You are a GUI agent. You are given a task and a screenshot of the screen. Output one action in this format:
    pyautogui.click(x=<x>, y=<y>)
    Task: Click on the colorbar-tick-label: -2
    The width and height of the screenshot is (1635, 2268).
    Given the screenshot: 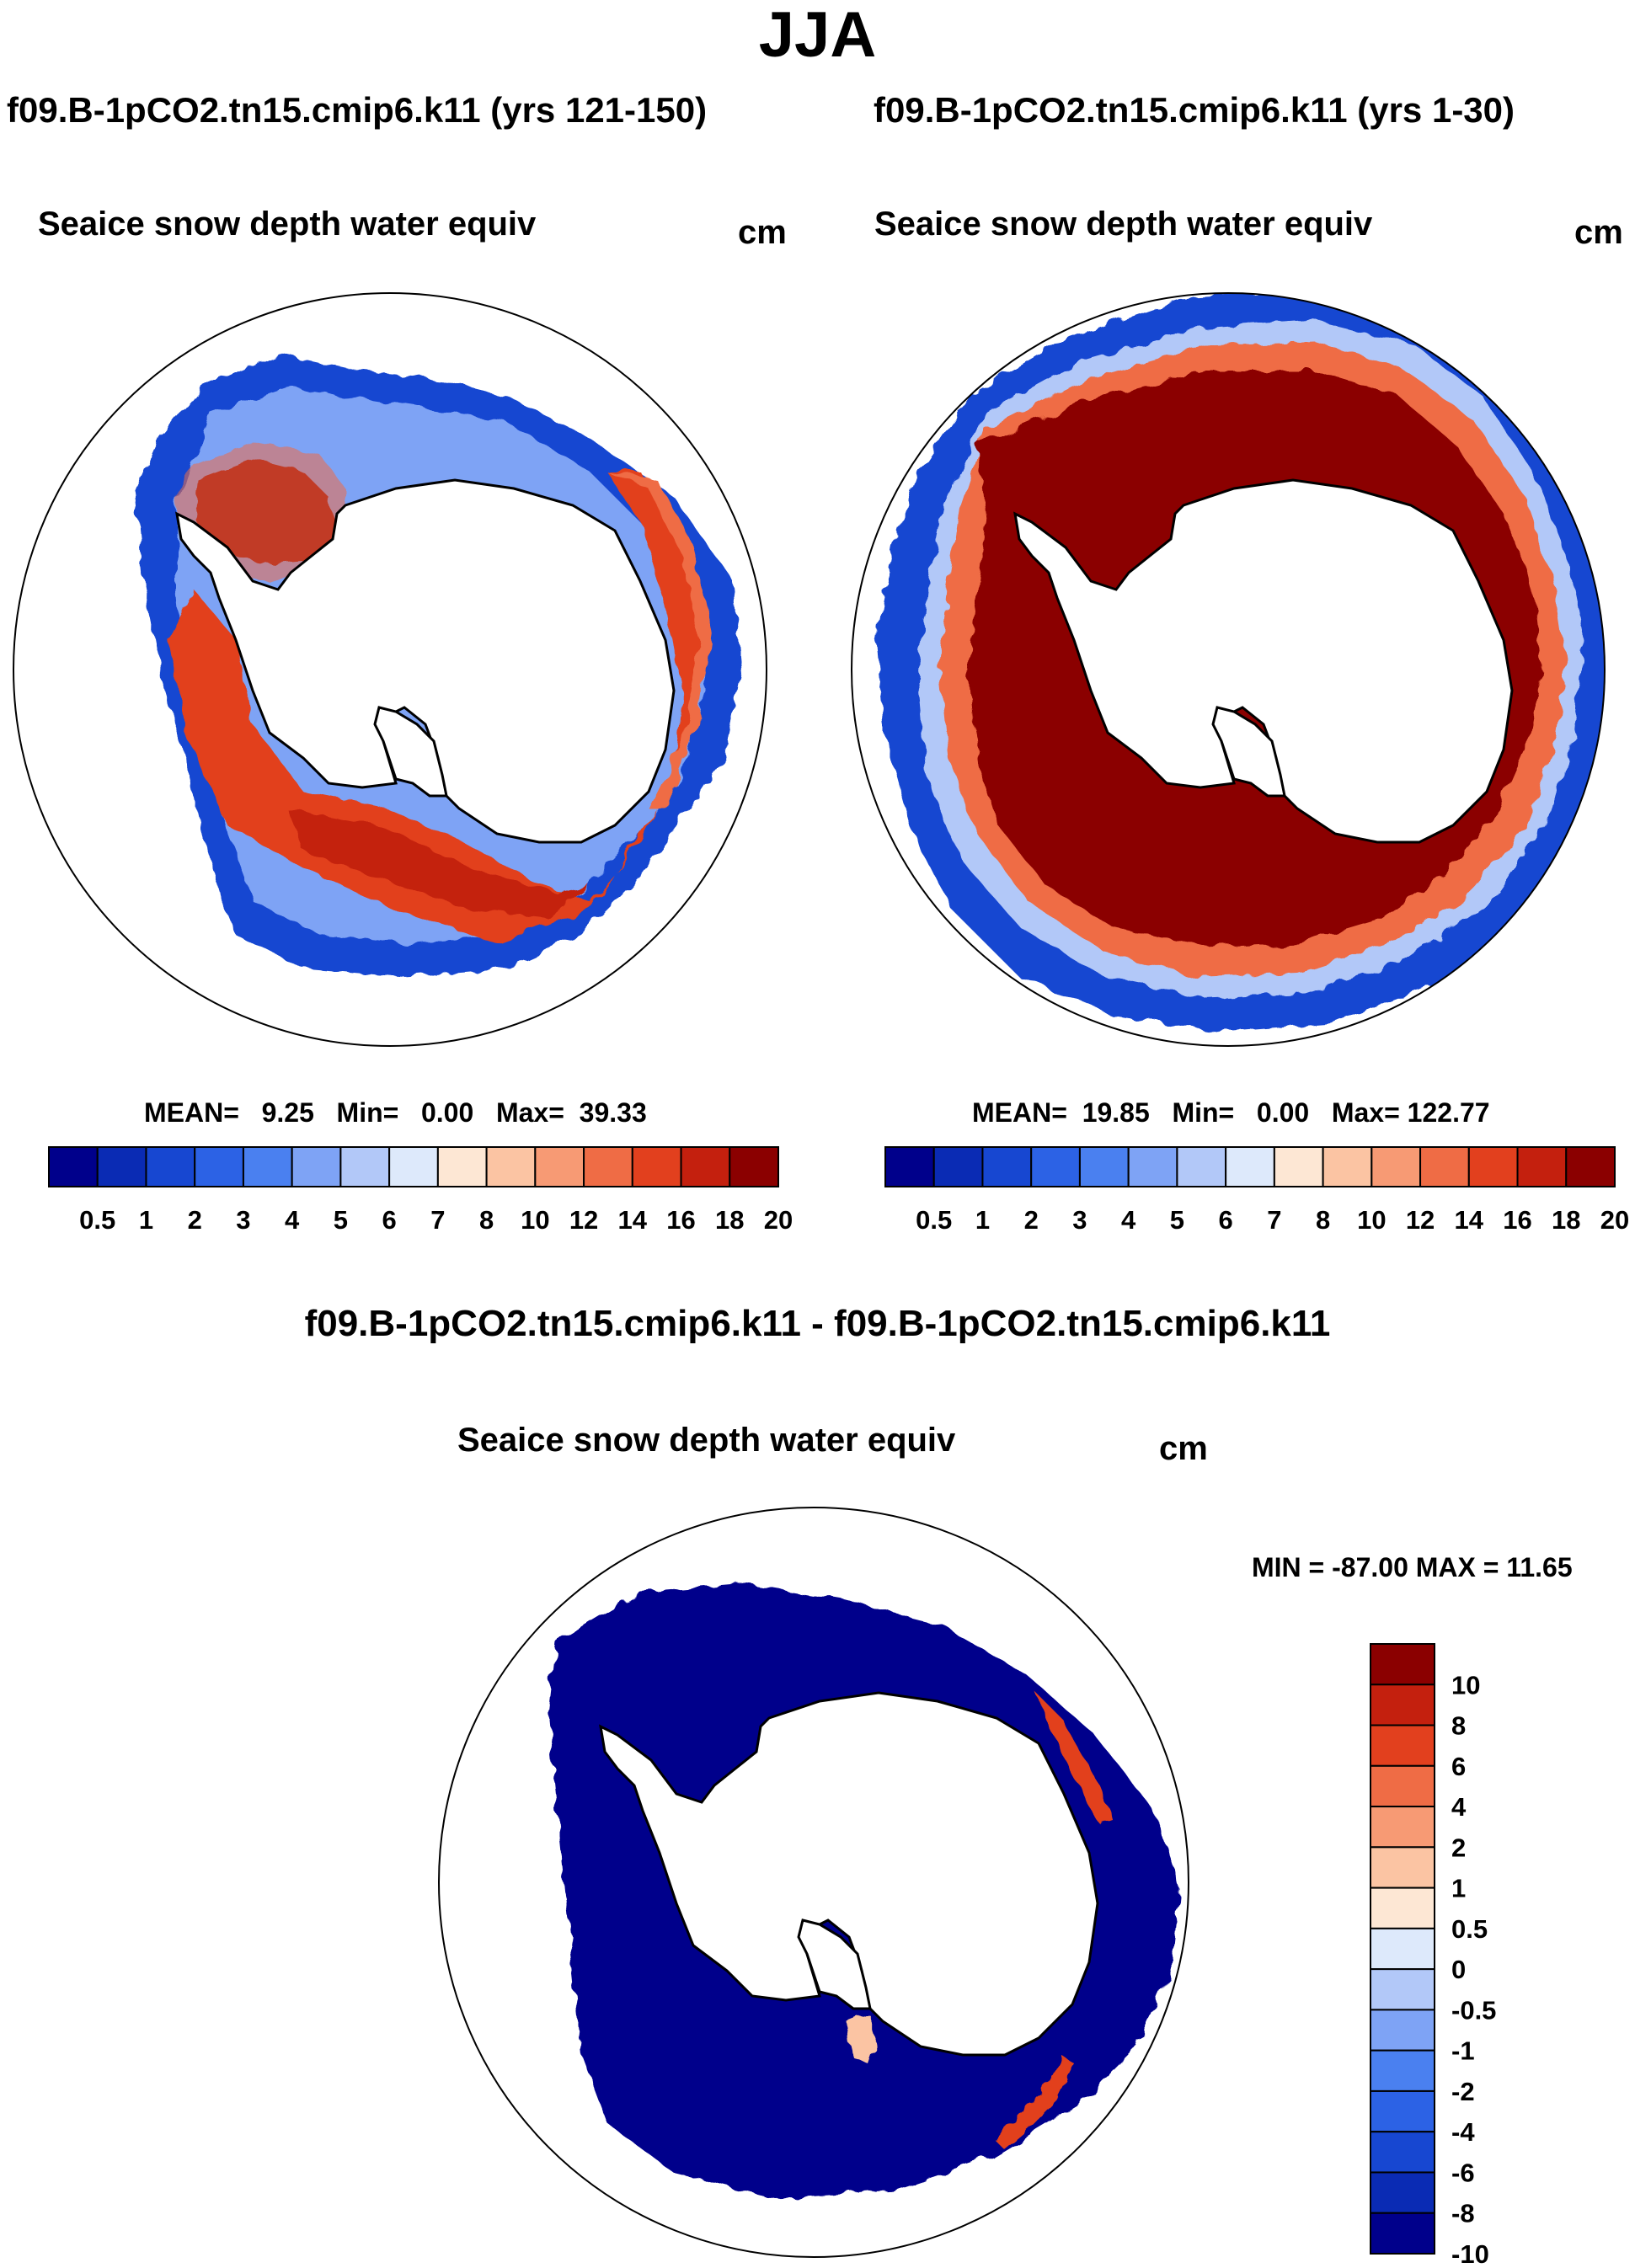 What is the action you would take?
    pyautogui.click(x=1463, y=2091)
    